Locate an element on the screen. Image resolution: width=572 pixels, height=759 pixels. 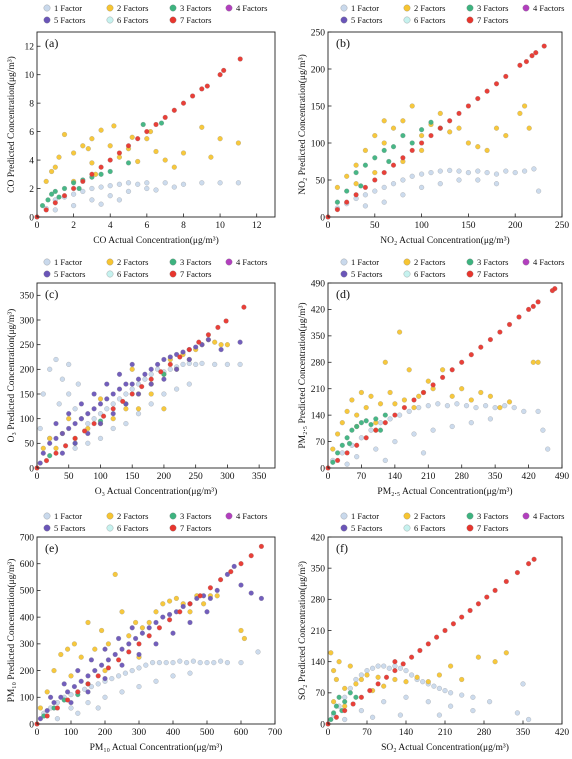
panel-label: (f) is located at coordinates (342, 548).